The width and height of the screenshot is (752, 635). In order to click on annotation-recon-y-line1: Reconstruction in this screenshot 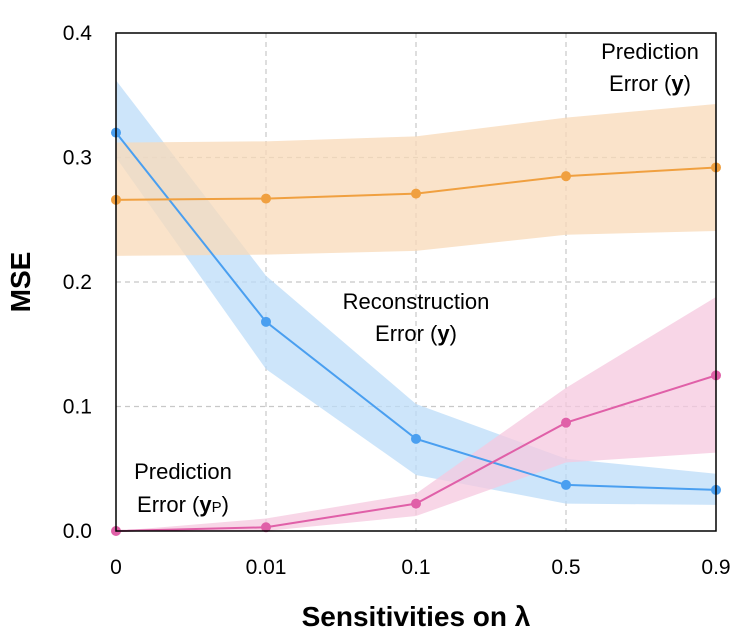, I will do `click(416, 301)`.